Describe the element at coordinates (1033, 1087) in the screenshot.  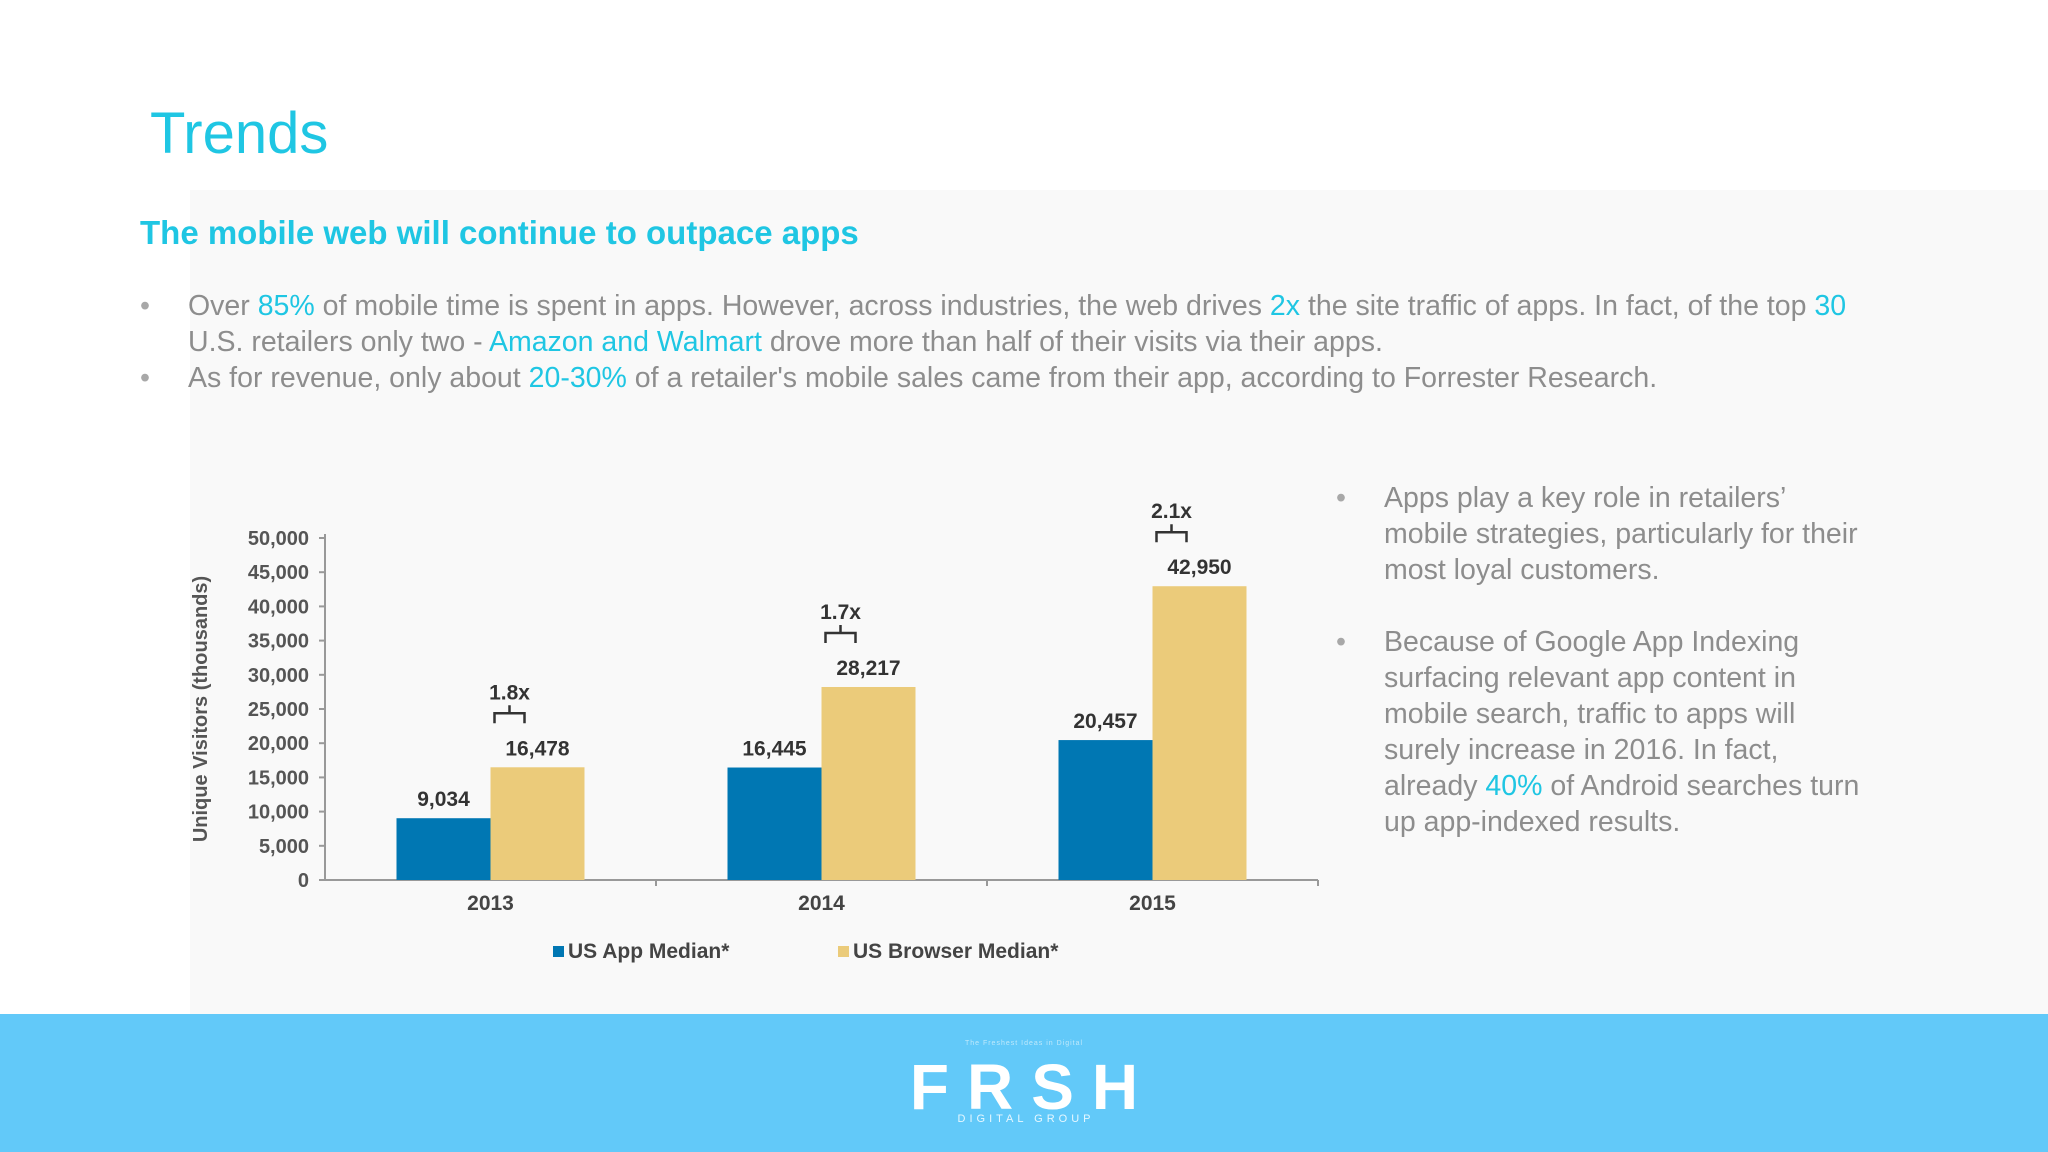
I see `frsh-logo: FRSH` at that location.